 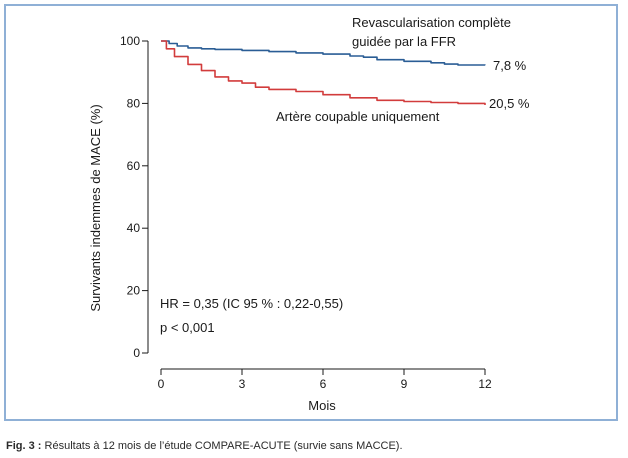 What do you see at coordinates (187, 327) in the screenshot?
I see `p-value-annotation: p < 0,001` at bounding box center [187, 327].